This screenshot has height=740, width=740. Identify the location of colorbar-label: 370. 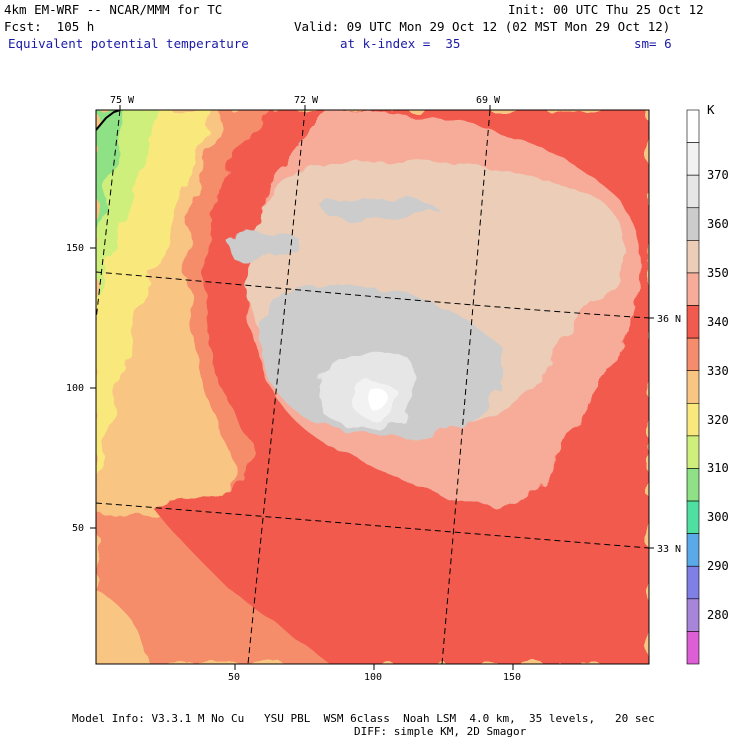
(718, 175).